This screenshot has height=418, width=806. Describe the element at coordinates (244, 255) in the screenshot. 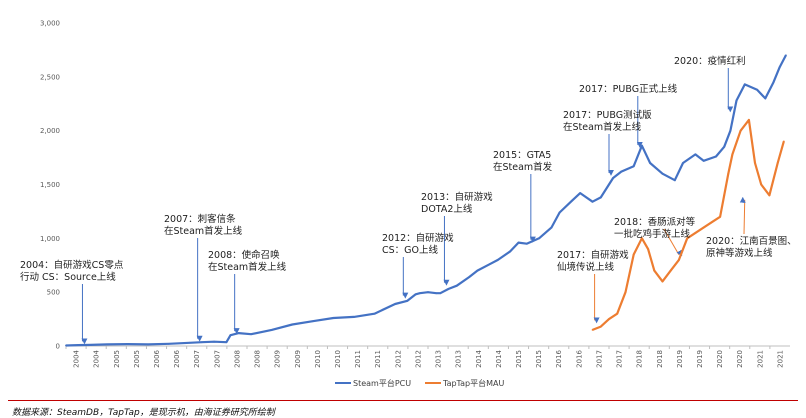

I see `annotation-text: 2008：使命召唤` at that location.